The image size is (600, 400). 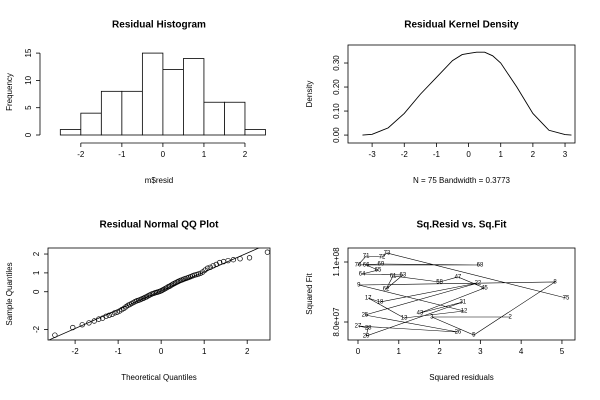 I want to click on point-label: 64, so click(x=362, y=275).